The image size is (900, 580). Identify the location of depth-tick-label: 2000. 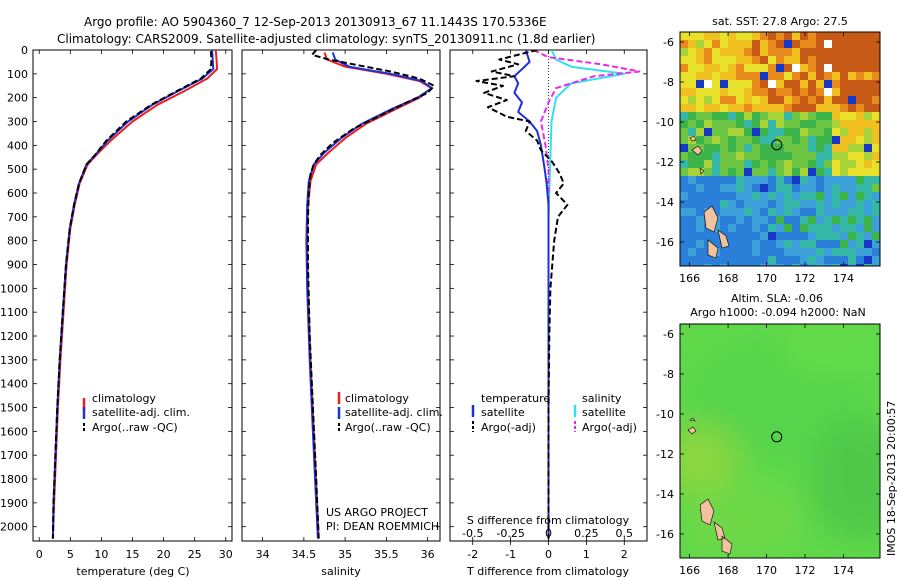
(14, 527).